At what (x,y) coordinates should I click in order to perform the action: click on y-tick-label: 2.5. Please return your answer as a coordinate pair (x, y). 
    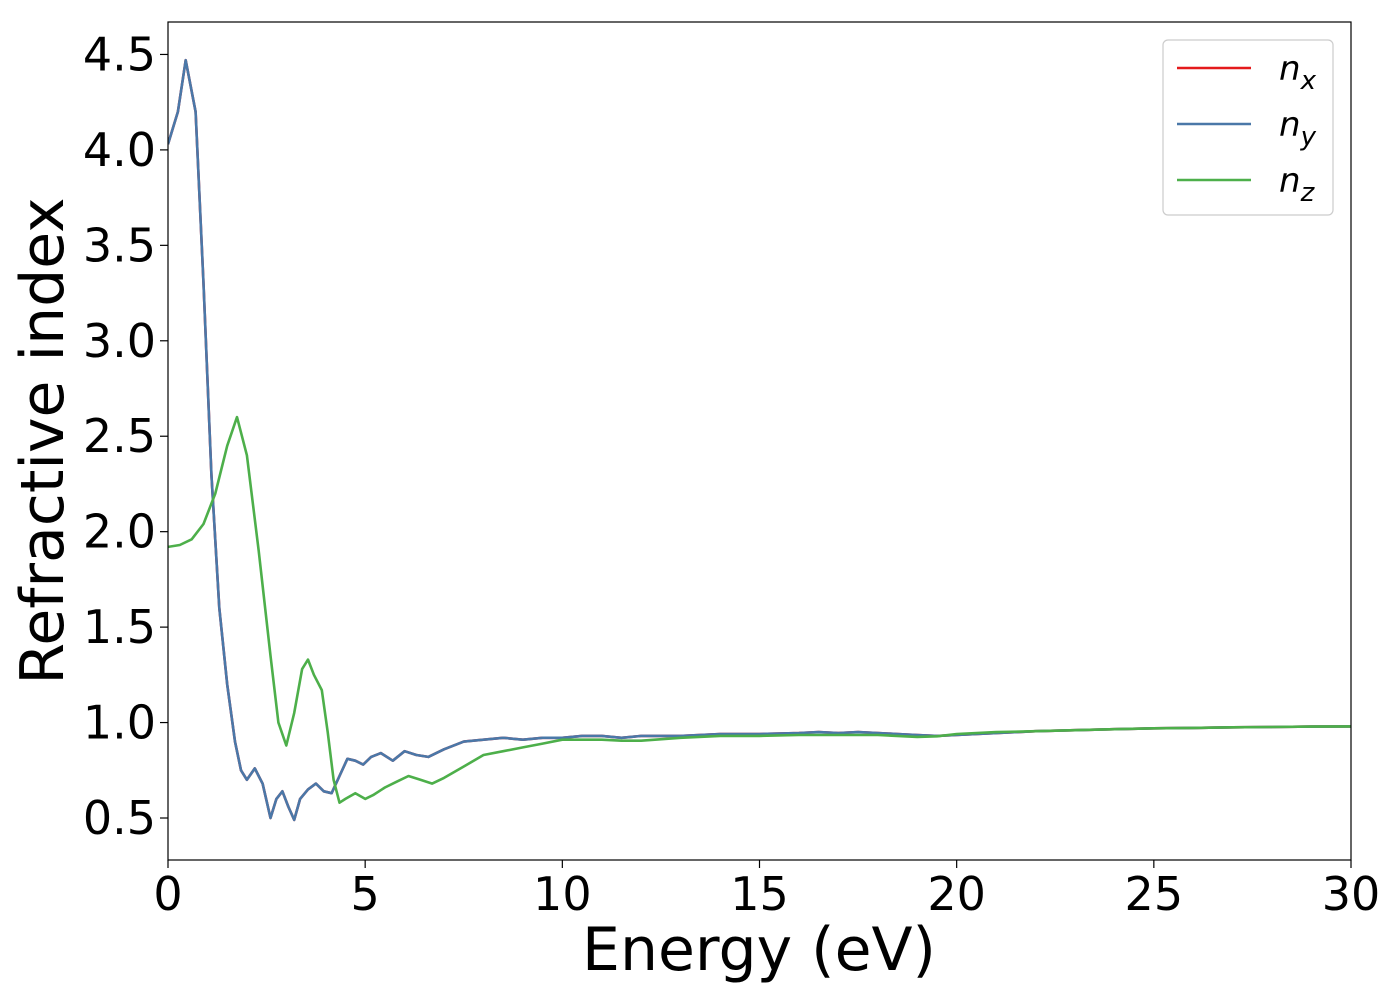
    Looking at the image, I should click on (119, 436).